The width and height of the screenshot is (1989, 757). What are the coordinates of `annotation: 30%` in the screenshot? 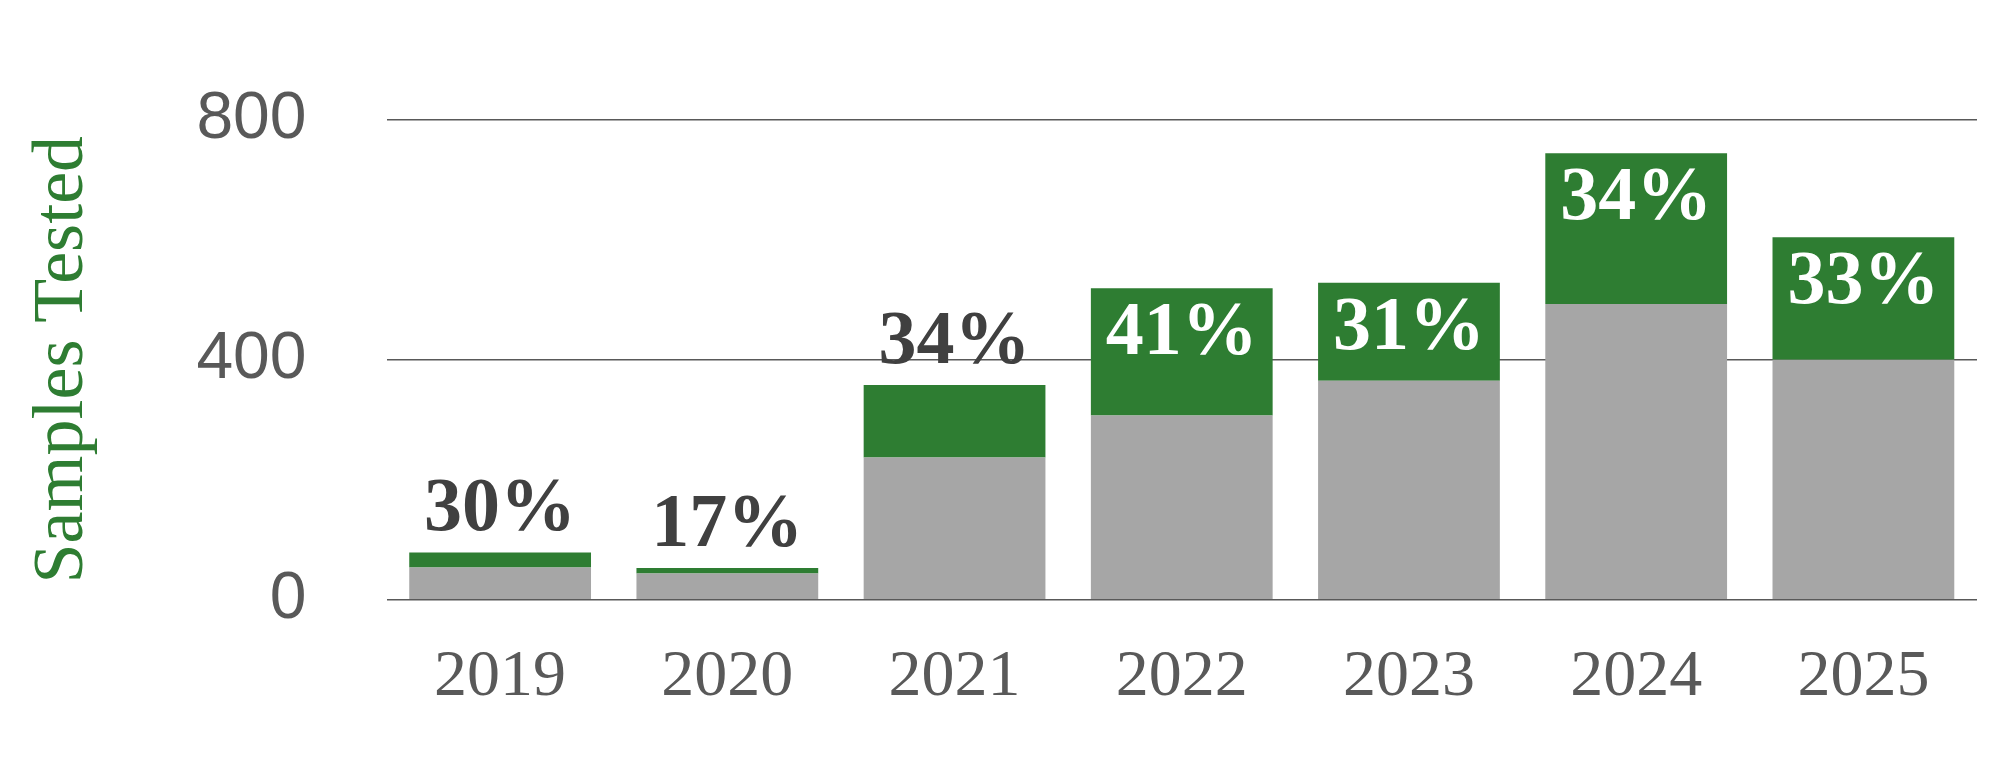 It's located at (500, 504).